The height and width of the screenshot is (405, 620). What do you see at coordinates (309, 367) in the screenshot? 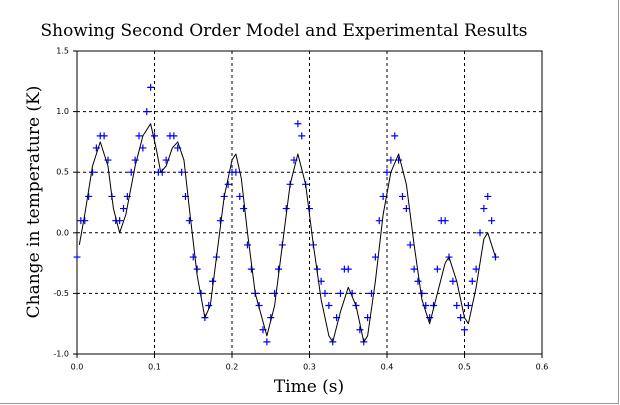
I see `x-tick-label: 0.3` at bounding box center [309, 367].